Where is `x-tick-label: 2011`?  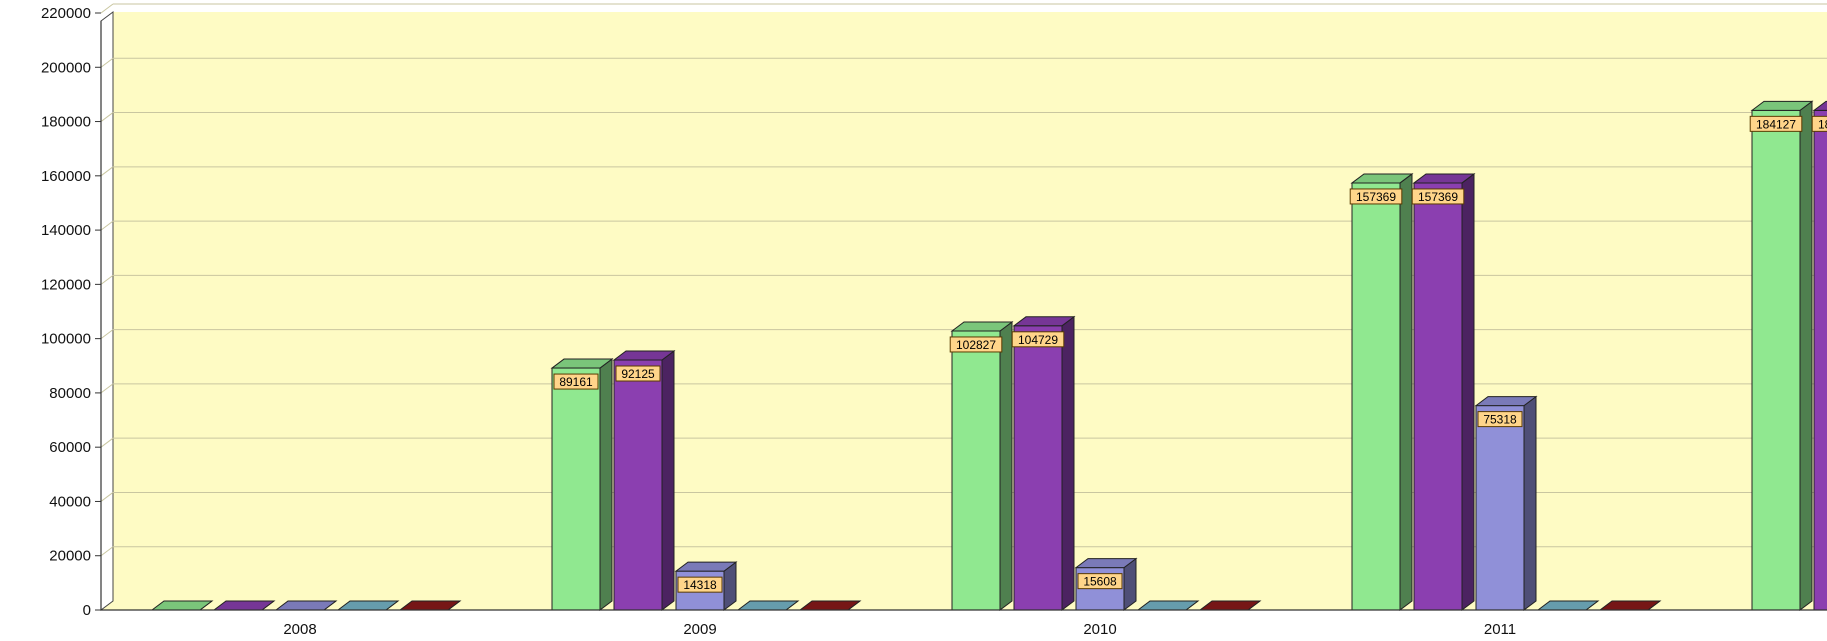 x-tick-label: 2011 is located at coordinates (1500, 629).